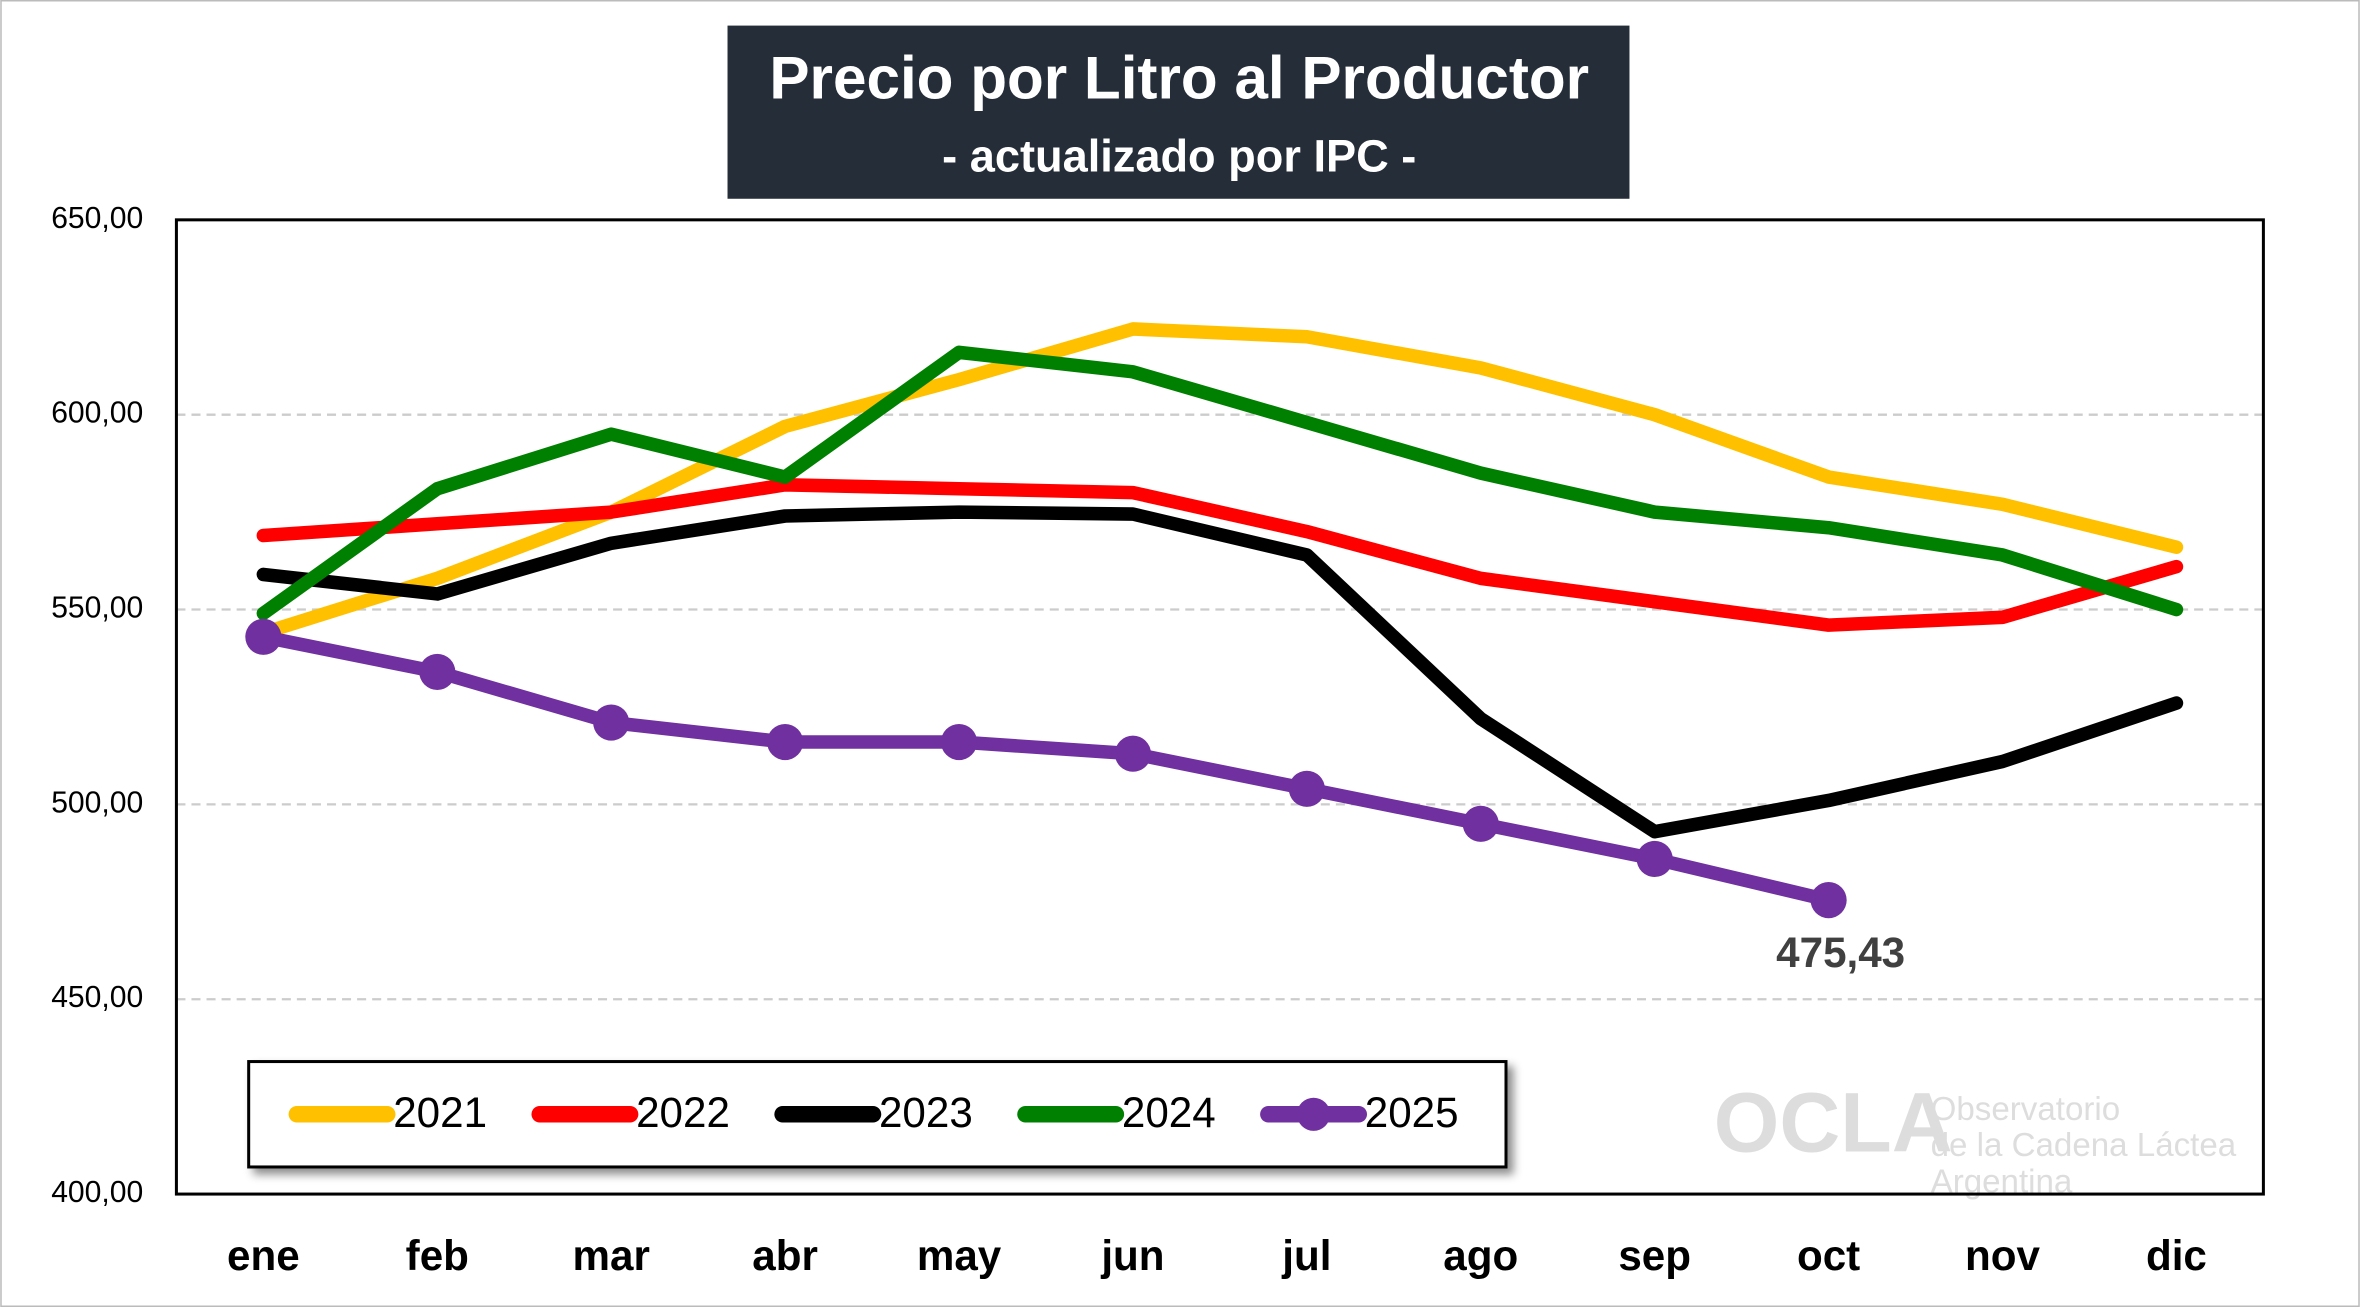 The width and height of the screenshot is (2360, 1307). Describe the element at coordinates (1480, 1255) in the screenshot. I see `x-tick-label: ago` at that location.